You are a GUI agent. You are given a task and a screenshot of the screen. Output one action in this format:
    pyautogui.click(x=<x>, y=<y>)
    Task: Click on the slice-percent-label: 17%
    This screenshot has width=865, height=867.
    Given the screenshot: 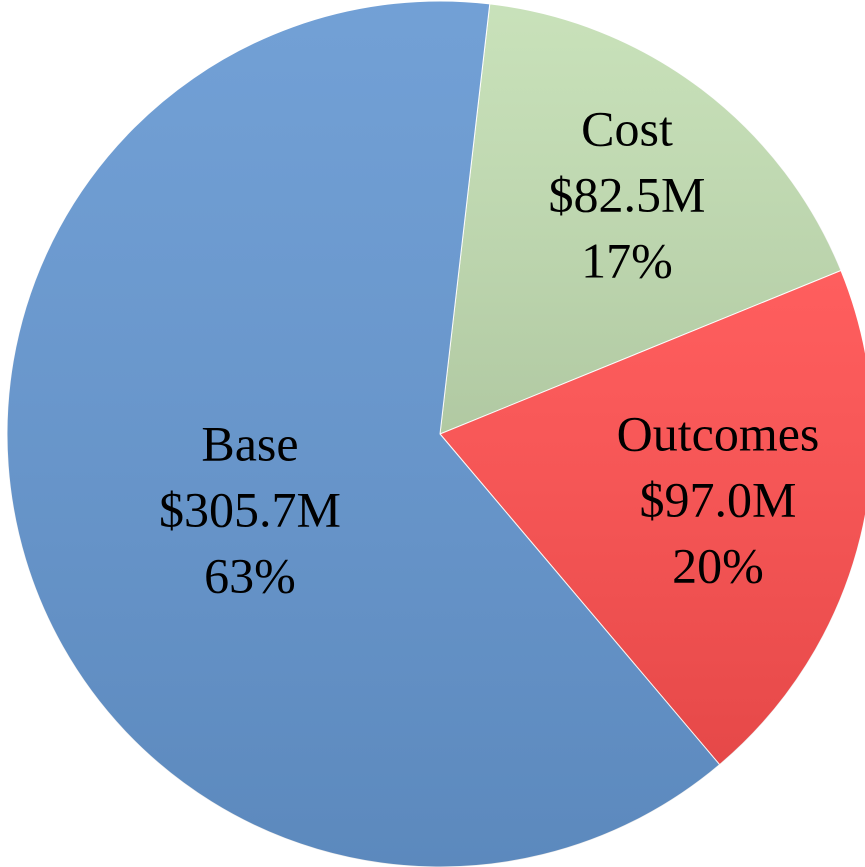 What is the action you would take?
    pyautogui.click(x=627, y=260)
    